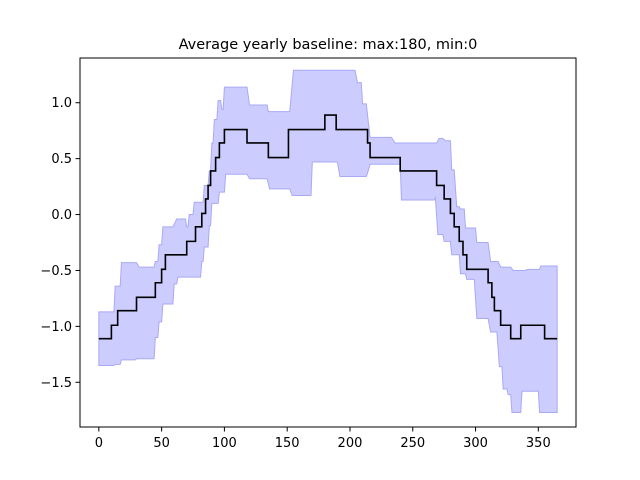 The height and width of the screenshot is (480, 640). I want to click on x-tick-label: 250, so click(412, 443).